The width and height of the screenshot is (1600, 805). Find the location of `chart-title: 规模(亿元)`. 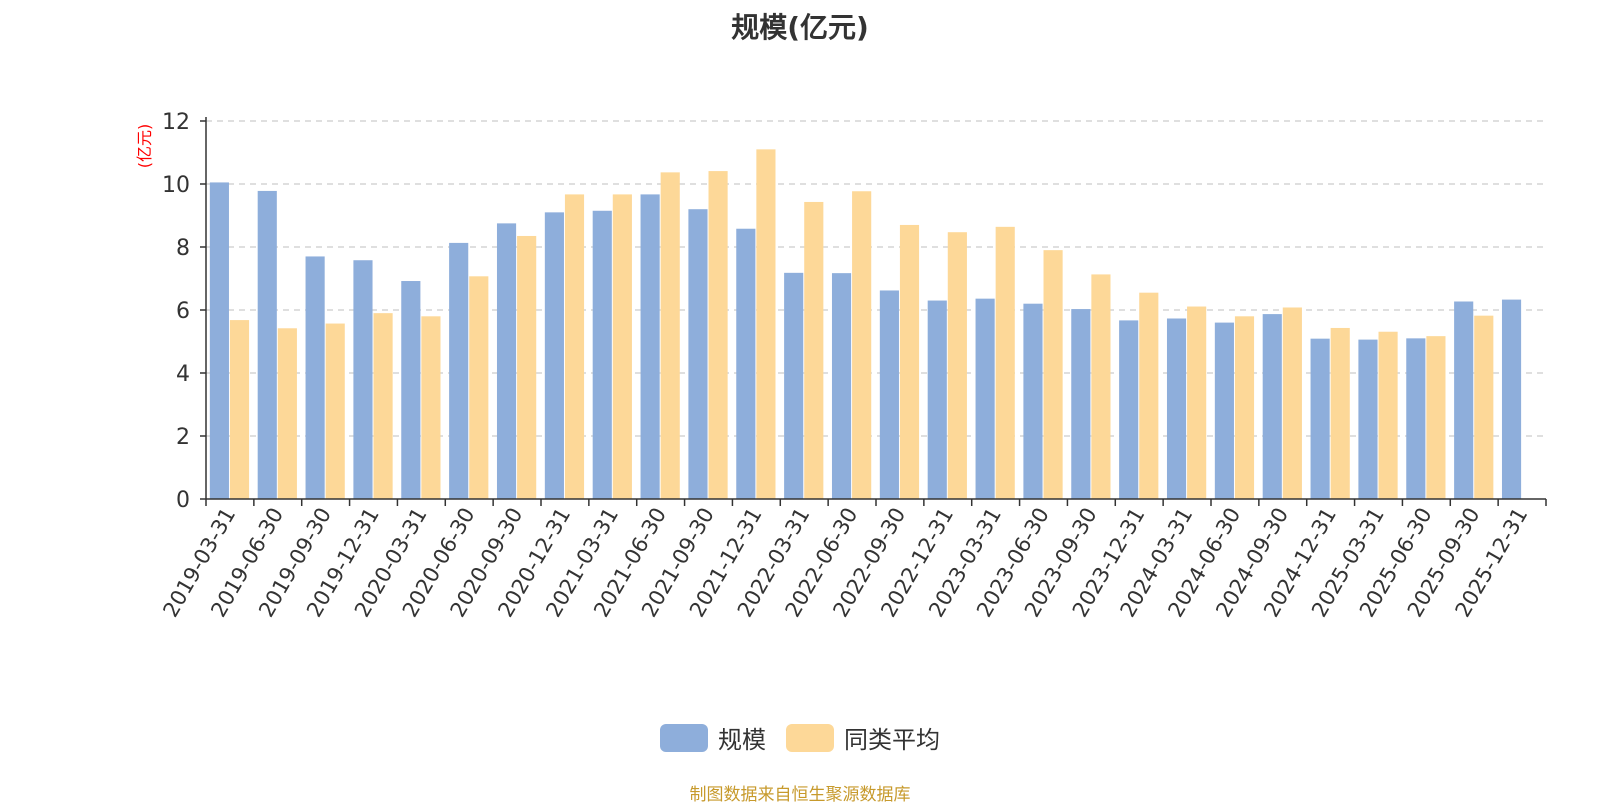

chart-title: 规模(亿元) is located at coordinates (800, 27).